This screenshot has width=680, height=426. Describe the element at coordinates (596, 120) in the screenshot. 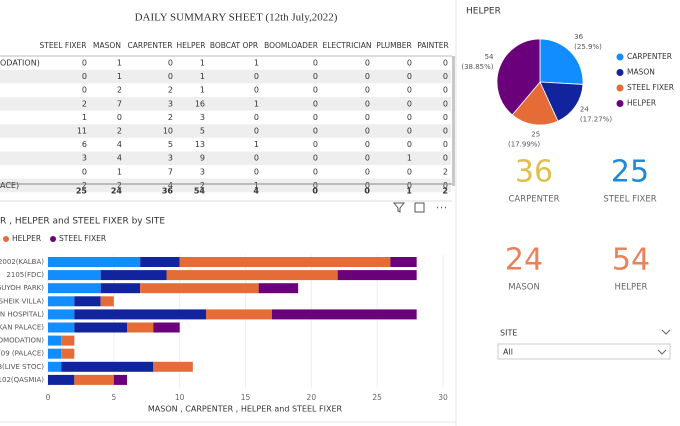

I see `pie-share-label: (17.27%)` at that location.